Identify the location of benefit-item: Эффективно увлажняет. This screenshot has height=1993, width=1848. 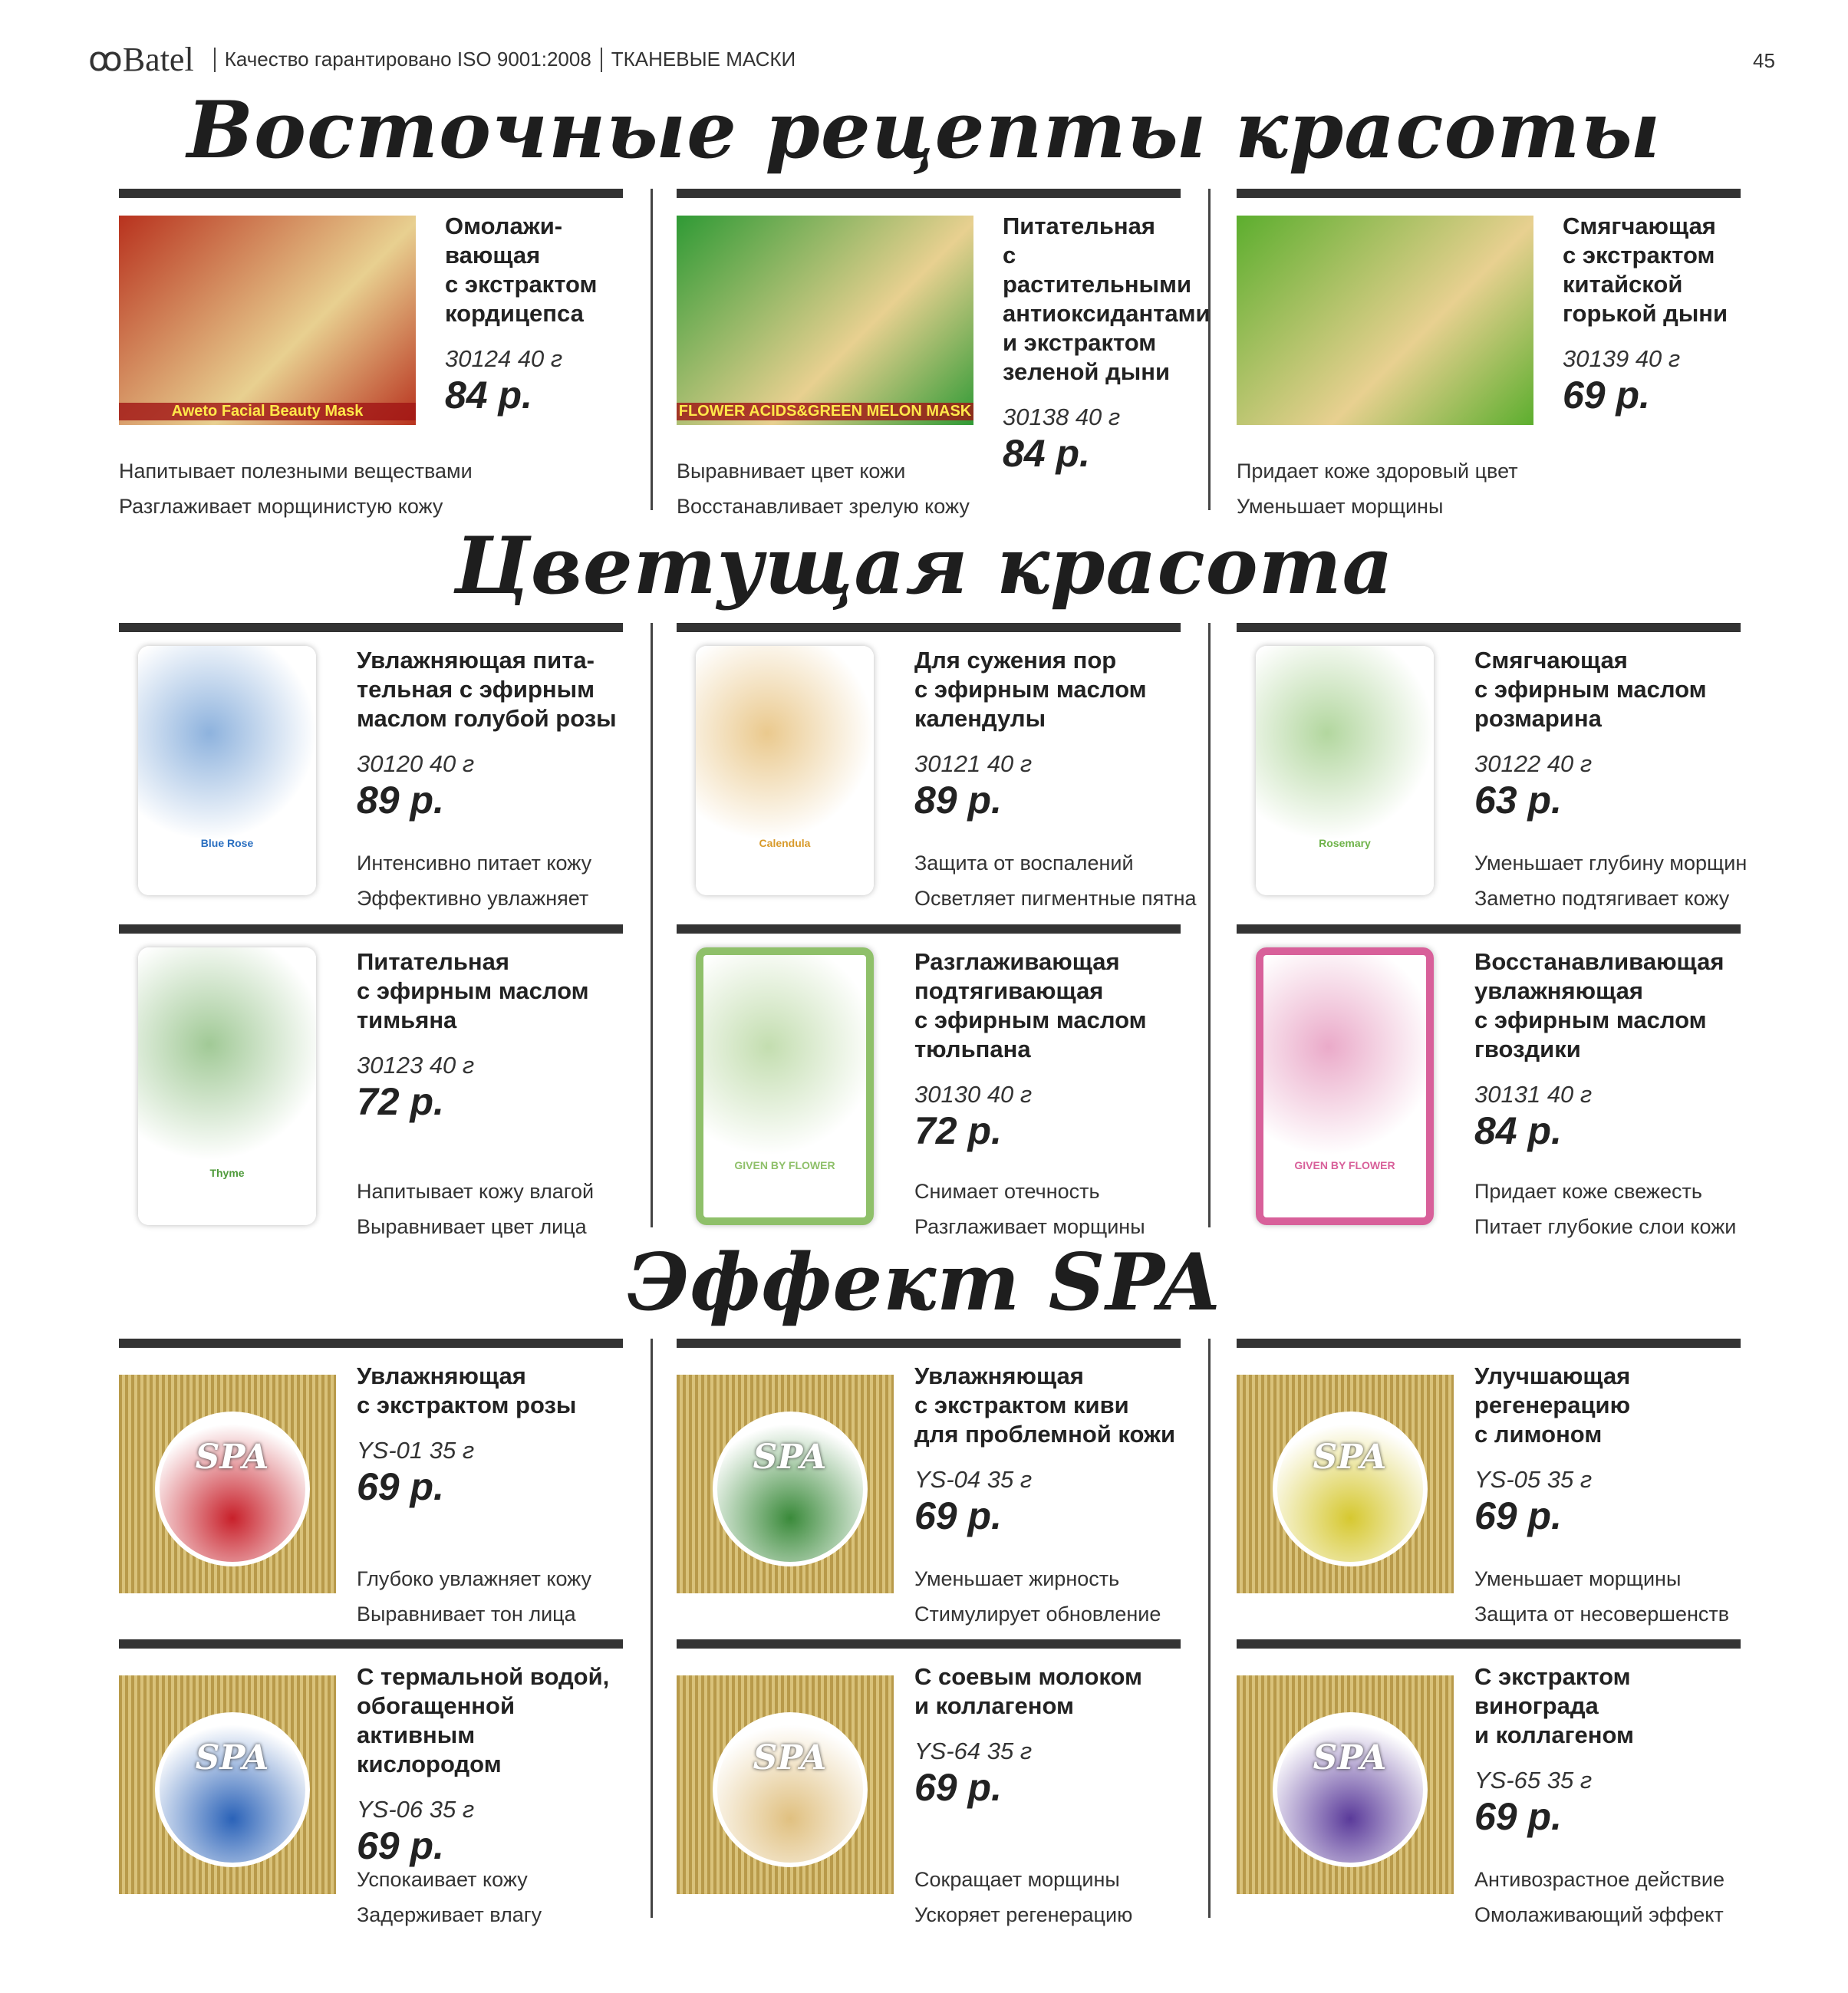
(473, 899).